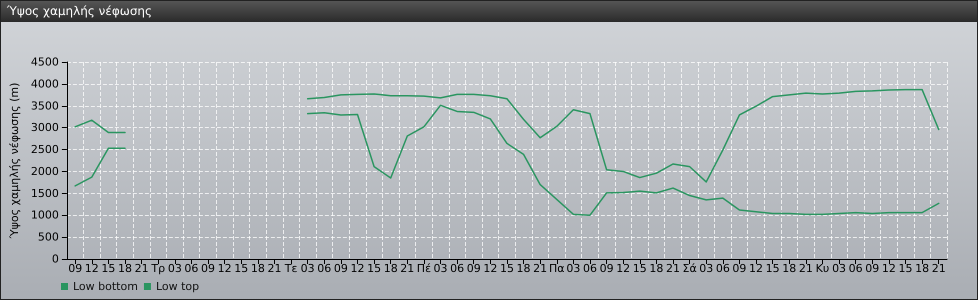 This screenshot has width=978, height=300. Describe the element at coordinates (44, 127) in the screenshot. I see `y-tick-label: 3000` at that location.